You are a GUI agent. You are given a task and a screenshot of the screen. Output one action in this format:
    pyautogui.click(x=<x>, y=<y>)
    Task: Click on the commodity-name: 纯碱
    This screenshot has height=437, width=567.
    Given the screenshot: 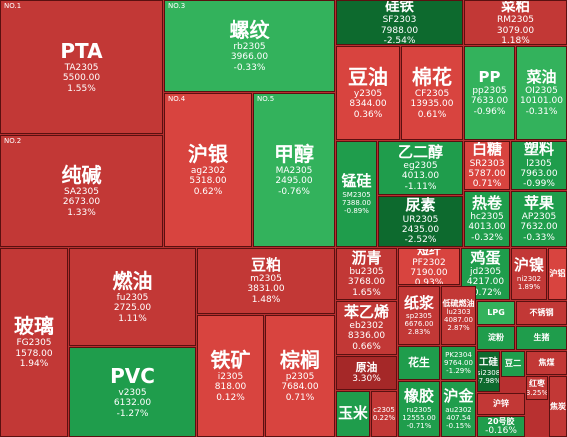 What is the action you would take?
    pyautogui.click(x=81, y=174)
    